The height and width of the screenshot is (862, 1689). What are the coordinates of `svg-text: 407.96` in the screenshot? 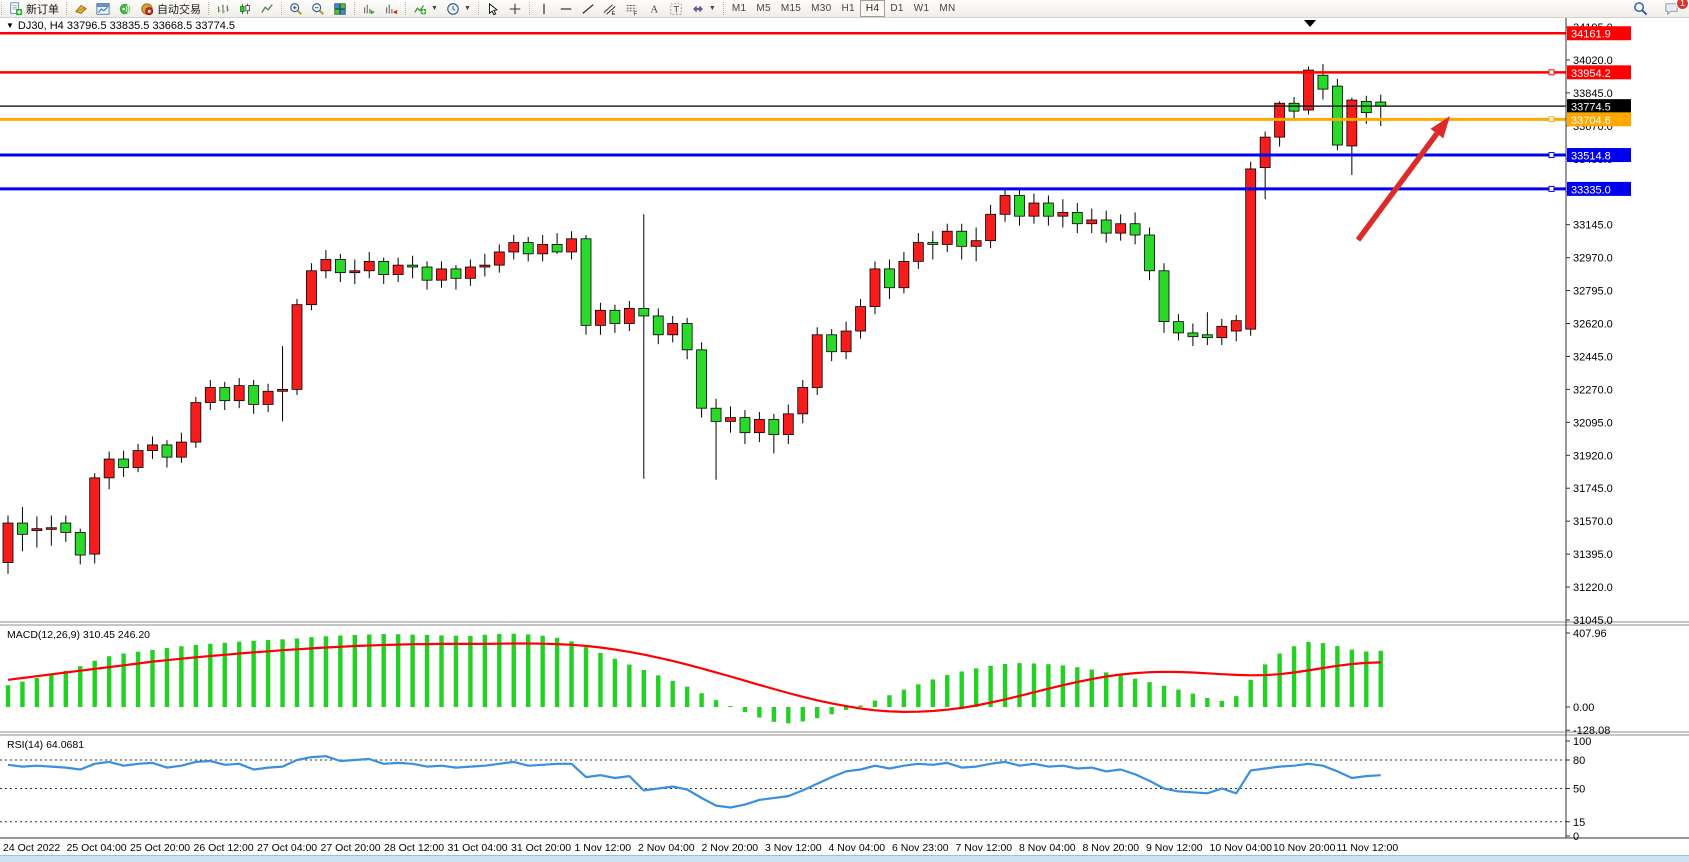 It's located at (1590, 634).